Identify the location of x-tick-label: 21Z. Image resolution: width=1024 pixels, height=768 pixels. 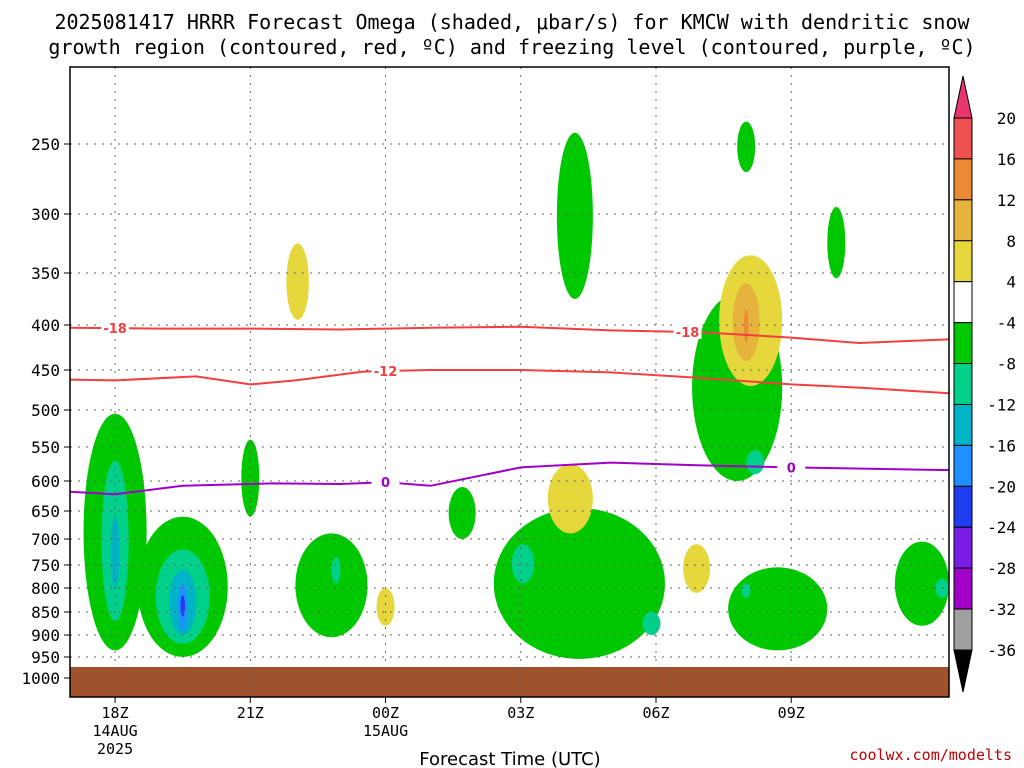
(250, 713).